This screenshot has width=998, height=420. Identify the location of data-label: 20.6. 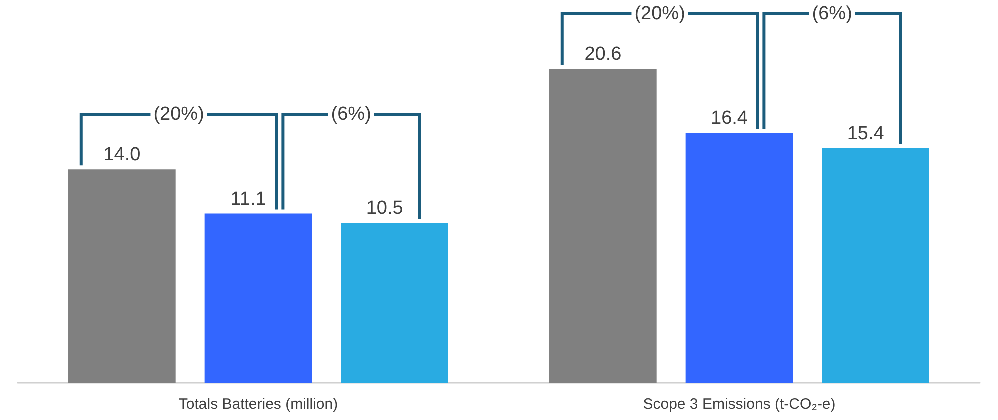
(603, 54).